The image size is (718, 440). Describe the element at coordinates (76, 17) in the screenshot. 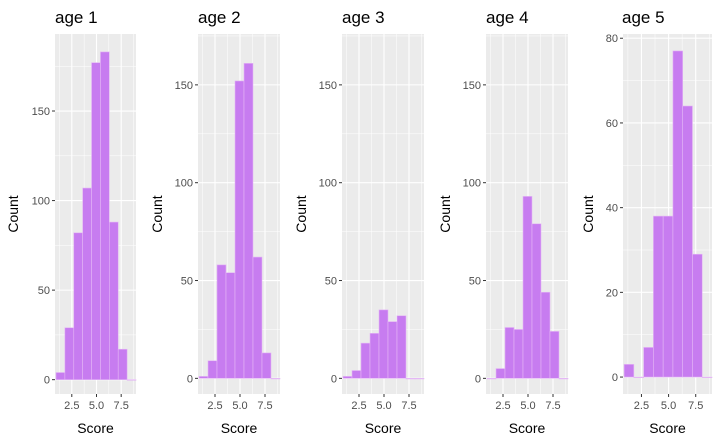

I see `panel-title: age 1` at that location.